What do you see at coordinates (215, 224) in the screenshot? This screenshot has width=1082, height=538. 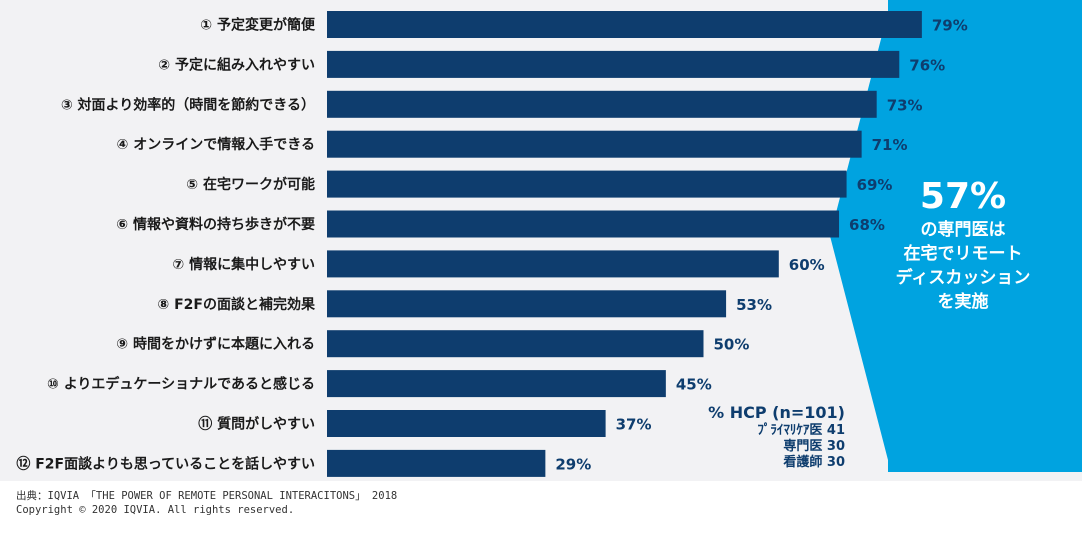 I see `category-label: ⑥ 情報や資料の持ち歩きが不要` at bounding box center [215, 224].